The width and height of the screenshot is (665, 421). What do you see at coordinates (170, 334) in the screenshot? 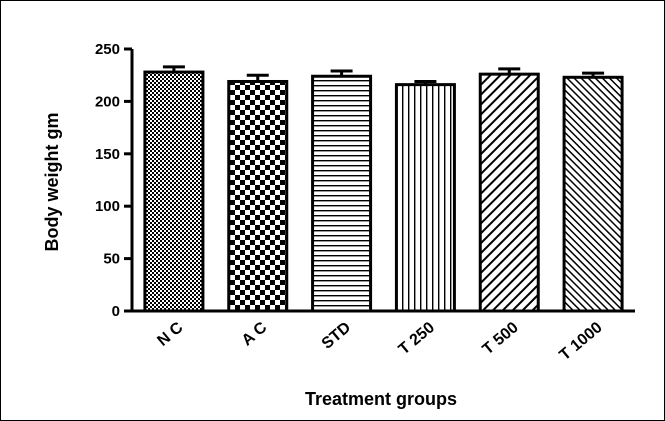
I see `x-tick-label: N C` at bounding box center [170, 334].